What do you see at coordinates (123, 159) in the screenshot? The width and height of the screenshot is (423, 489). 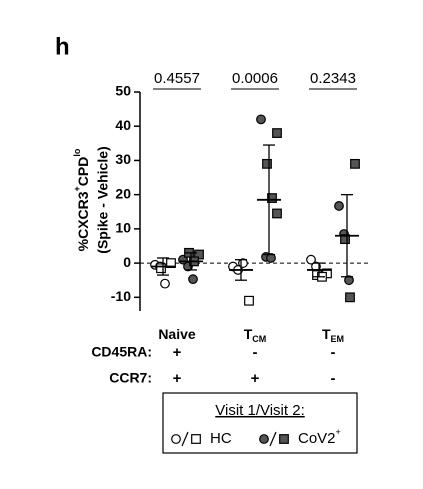 I see `y-tick-label: 30` at bounding box center [123, 159].